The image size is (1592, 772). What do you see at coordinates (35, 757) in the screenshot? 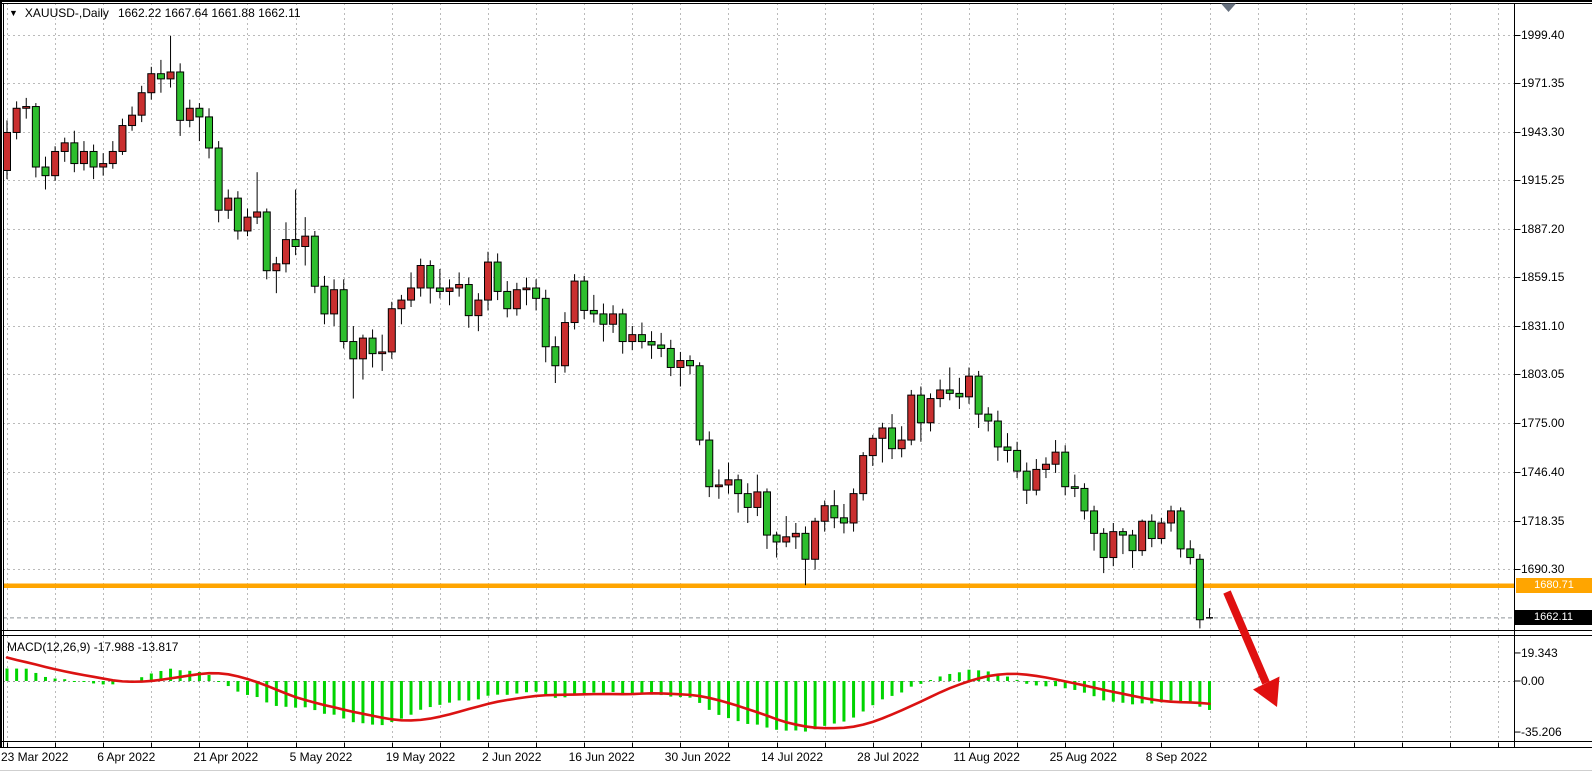
I see `time-axis-label: 23 Mar 2022` at bounding box center [35, 757].